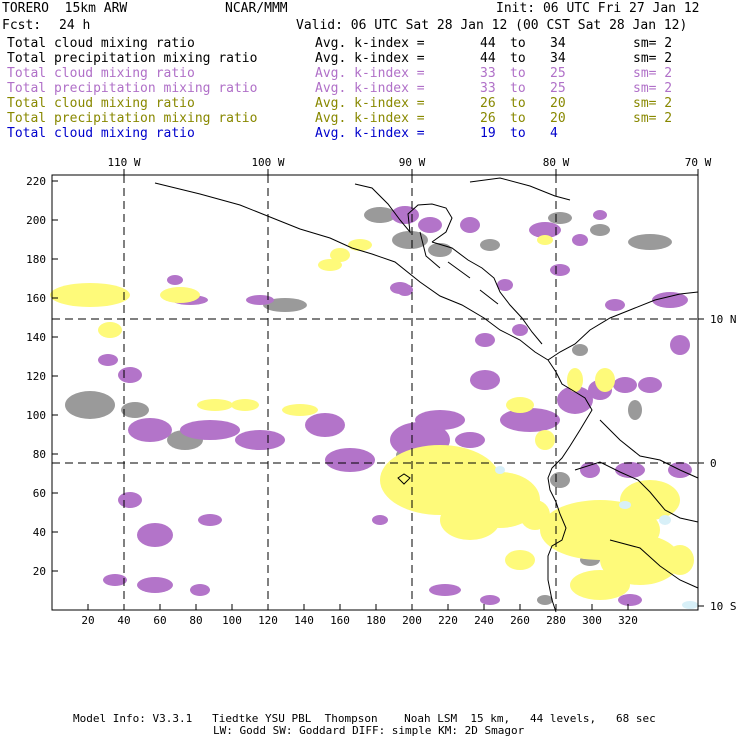  I want to click on legend-row-7-to-word: to, so click(518, 133).